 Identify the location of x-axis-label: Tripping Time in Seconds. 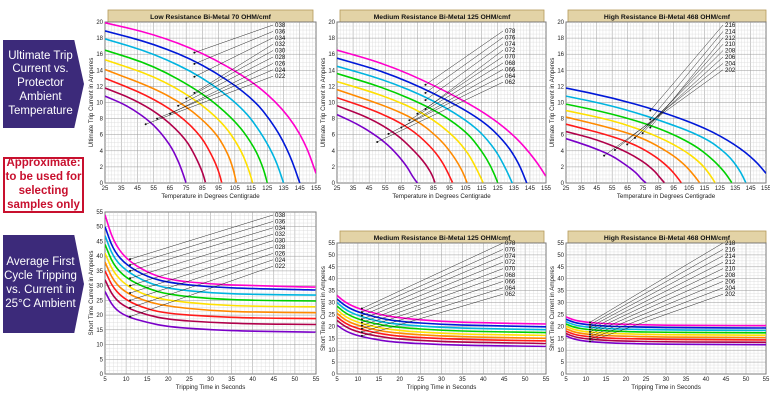
(211, 387).